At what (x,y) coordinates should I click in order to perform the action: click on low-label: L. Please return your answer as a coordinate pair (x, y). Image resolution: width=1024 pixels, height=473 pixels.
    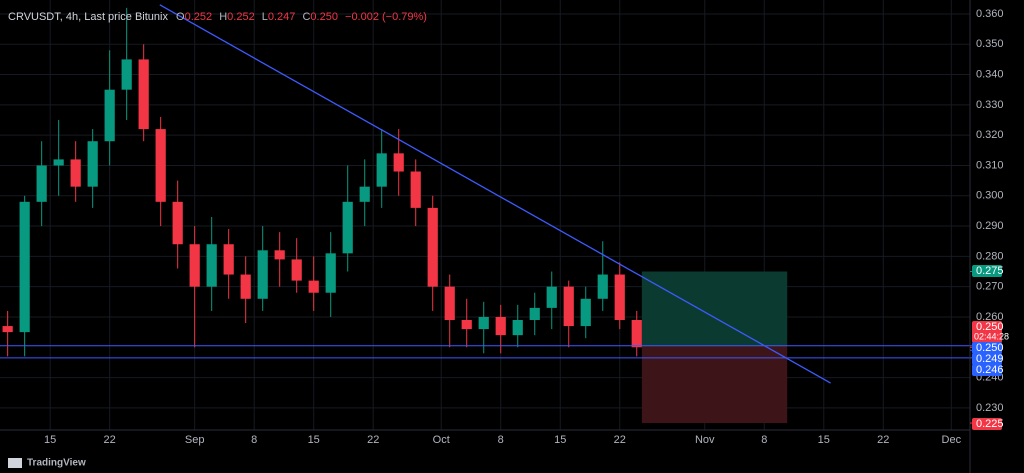
    Looking at the image, I should click on (265, 17).